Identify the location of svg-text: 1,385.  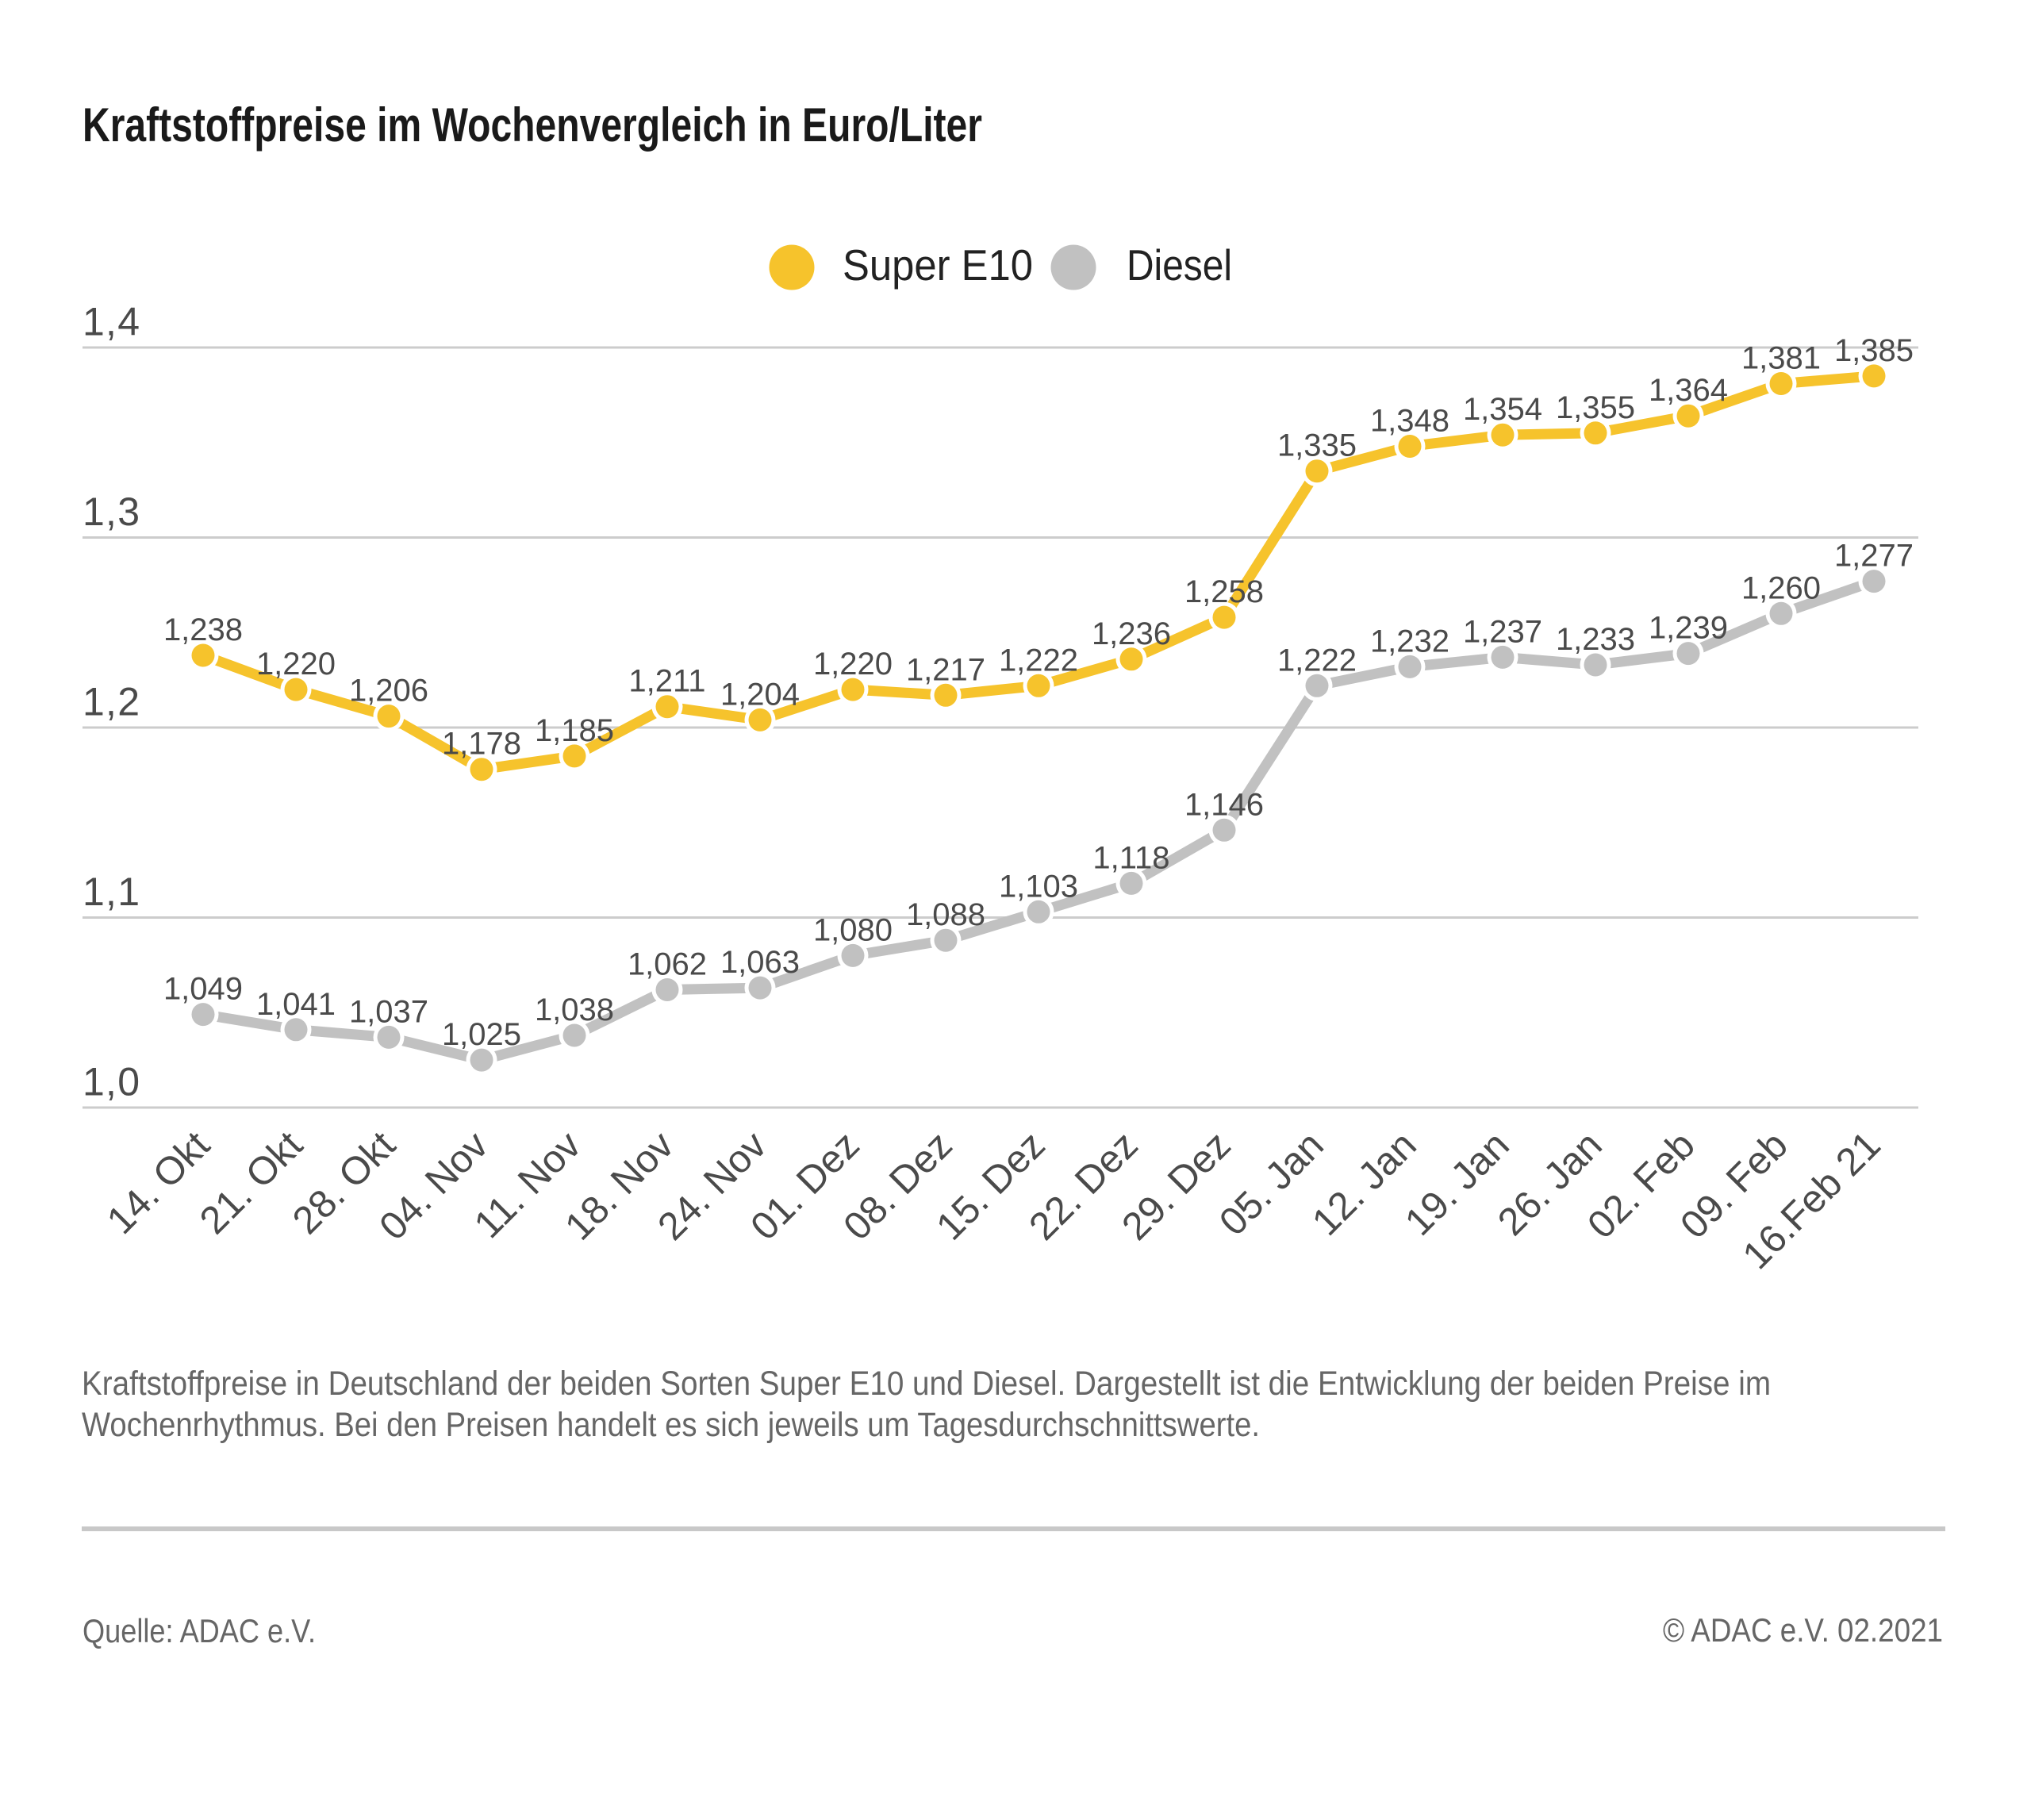
(1874, 350).